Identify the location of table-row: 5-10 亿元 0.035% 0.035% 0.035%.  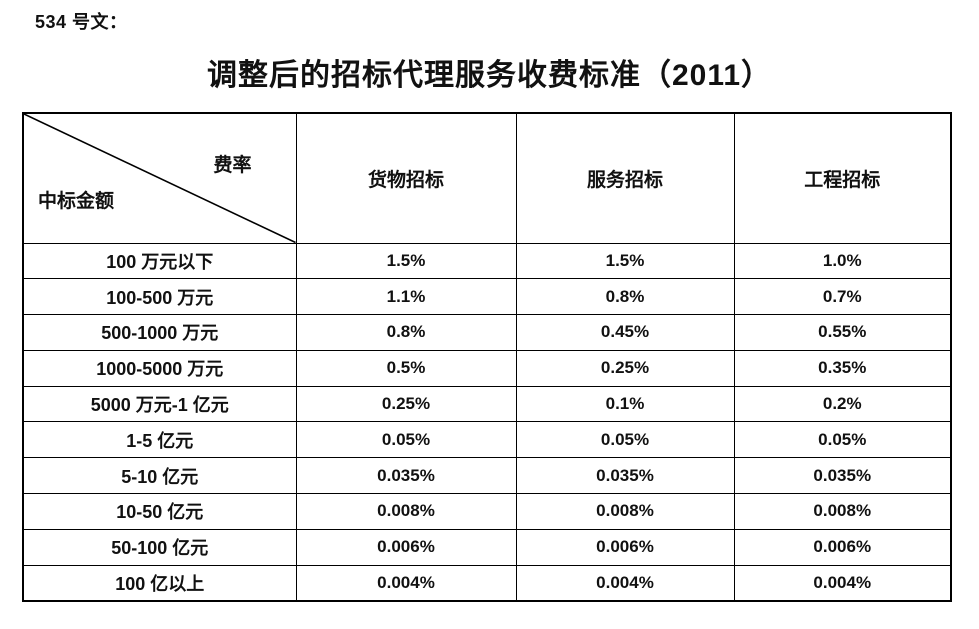
(487, 476).